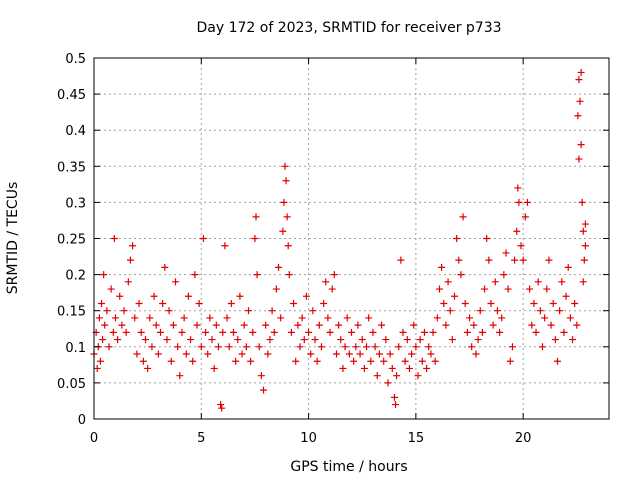 This screenshot has height=480, width=640. What do you see at coordinates (523, 438) in the screenshot?
I see `x-tick-label: 20` at bounding box center [523, 438].